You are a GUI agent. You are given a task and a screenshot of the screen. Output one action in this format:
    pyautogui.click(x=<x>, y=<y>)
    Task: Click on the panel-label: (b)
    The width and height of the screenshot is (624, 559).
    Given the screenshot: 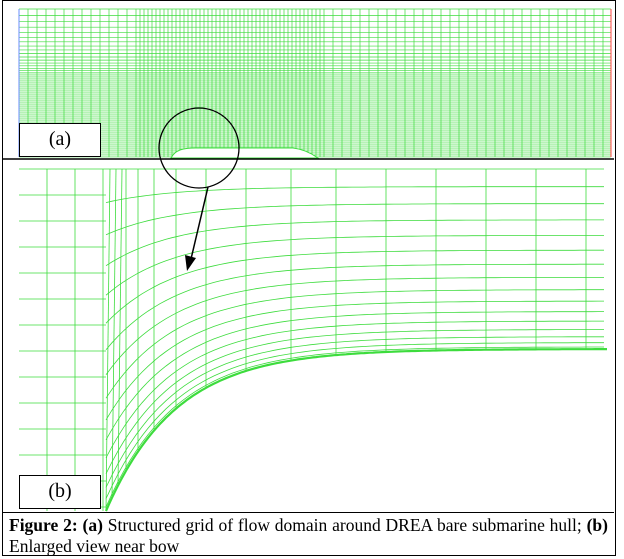 What is the action you would take?
    pyautogui.click(x=60, y=492)
    